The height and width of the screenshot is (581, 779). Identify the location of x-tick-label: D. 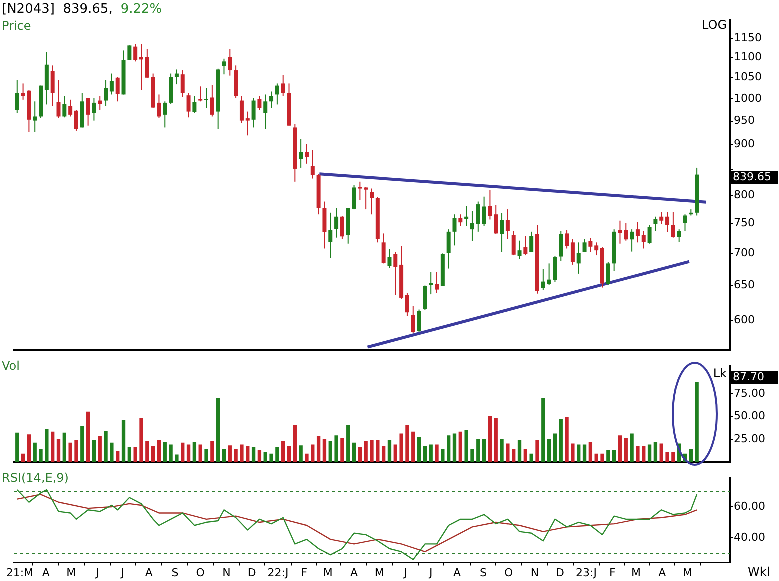
(252, 573).